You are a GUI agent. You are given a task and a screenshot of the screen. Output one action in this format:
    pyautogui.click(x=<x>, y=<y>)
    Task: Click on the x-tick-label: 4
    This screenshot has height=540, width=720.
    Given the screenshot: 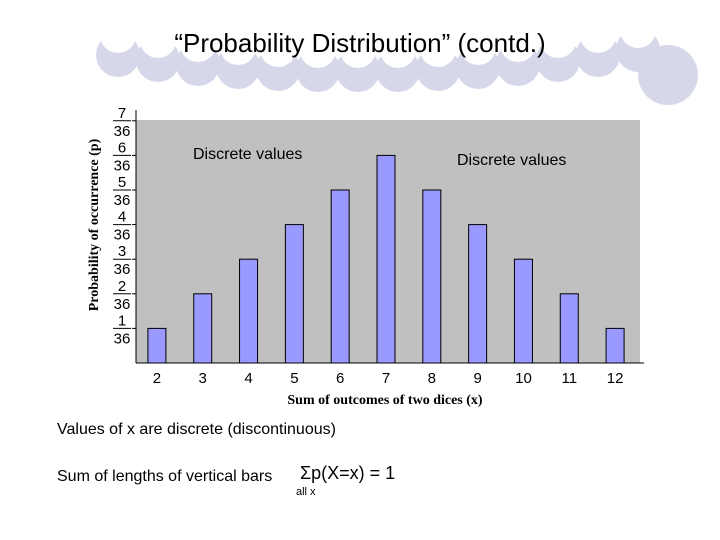 What is the action you would take?
    pyautogui.click(x=248, y=378)
    